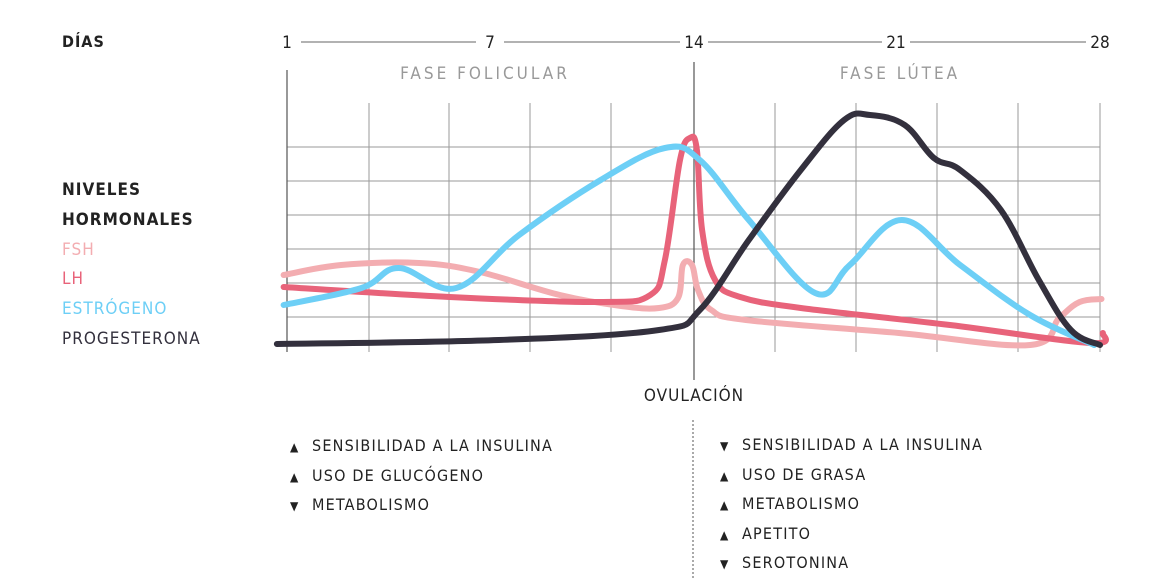 This screenshot has height=588, width=1161. I want to click on effect-item: ▲ APETITO, so click(851, 539).